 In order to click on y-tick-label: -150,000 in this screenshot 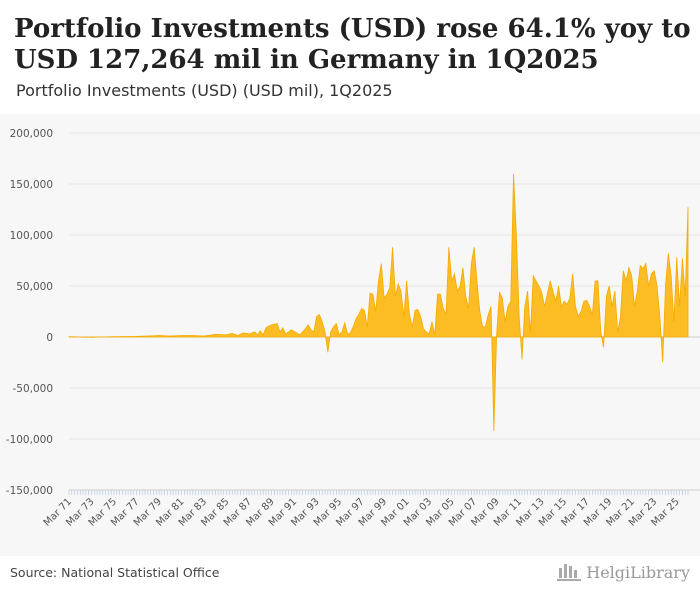, I will do `click(29, 491)`.